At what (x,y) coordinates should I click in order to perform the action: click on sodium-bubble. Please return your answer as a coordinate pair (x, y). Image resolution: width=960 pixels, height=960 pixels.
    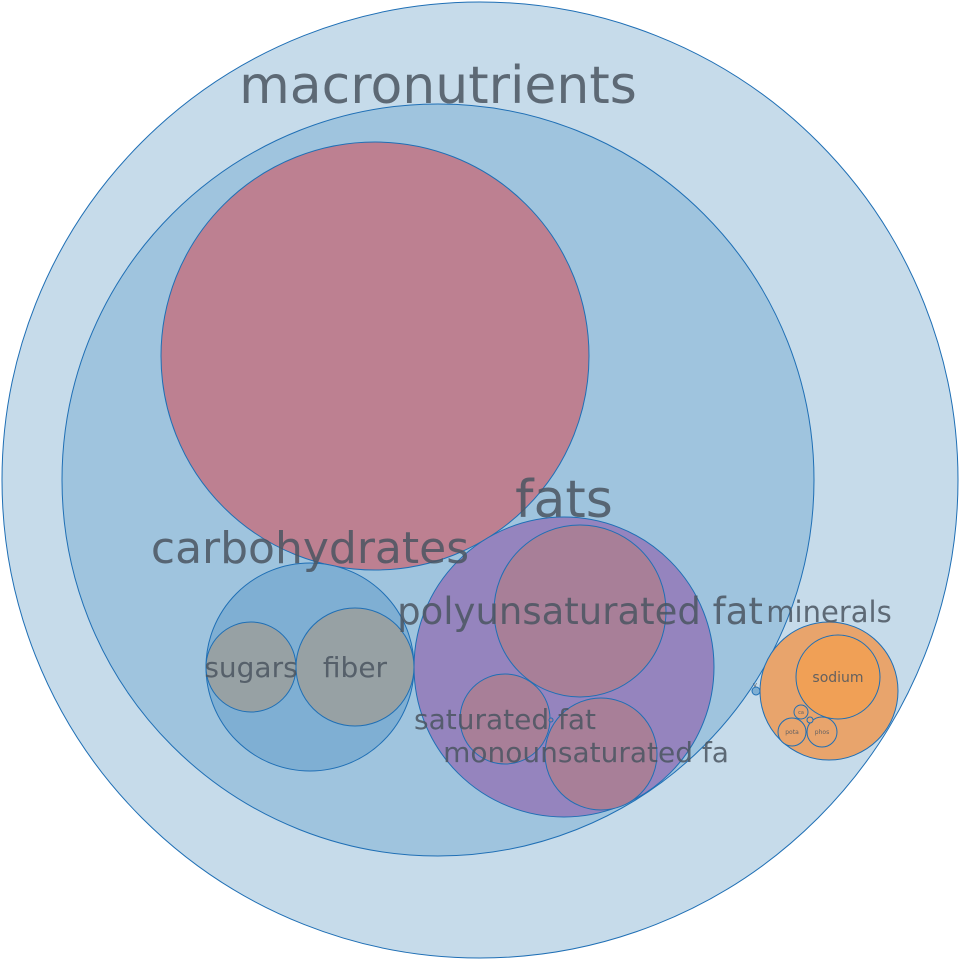
    Looking at the image, I should click on (838, 677).